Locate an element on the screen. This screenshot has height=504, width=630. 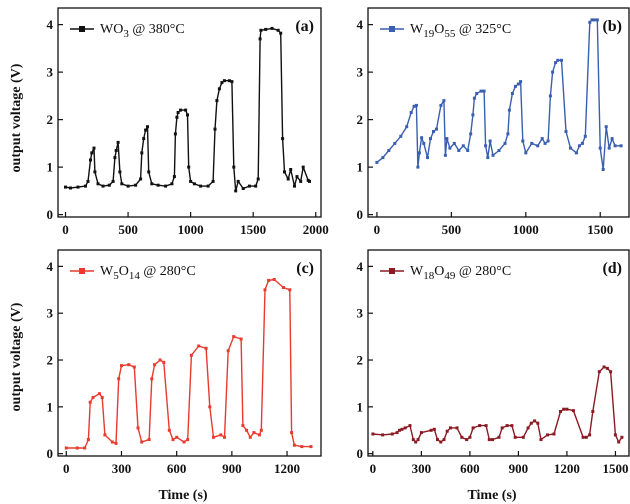
y-axis-label-bottom: output voltage (V) is located at coordinates (16, 356).